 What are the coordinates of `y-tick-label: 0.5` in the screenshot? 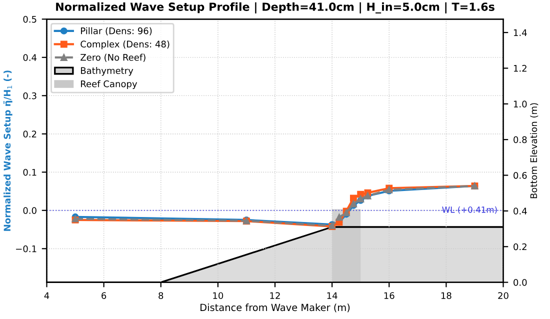 It's located at (29, 19).